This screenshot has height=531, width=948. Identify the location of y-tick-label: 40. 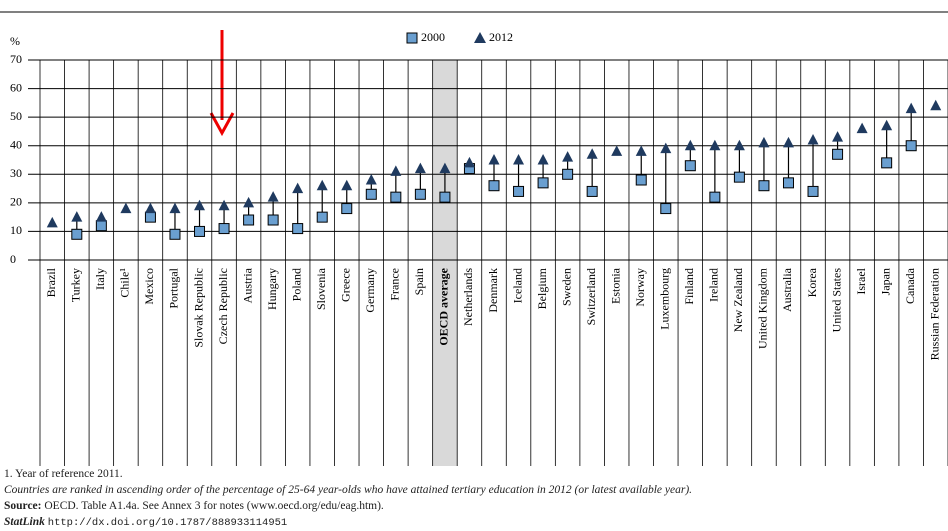
(16, 144).